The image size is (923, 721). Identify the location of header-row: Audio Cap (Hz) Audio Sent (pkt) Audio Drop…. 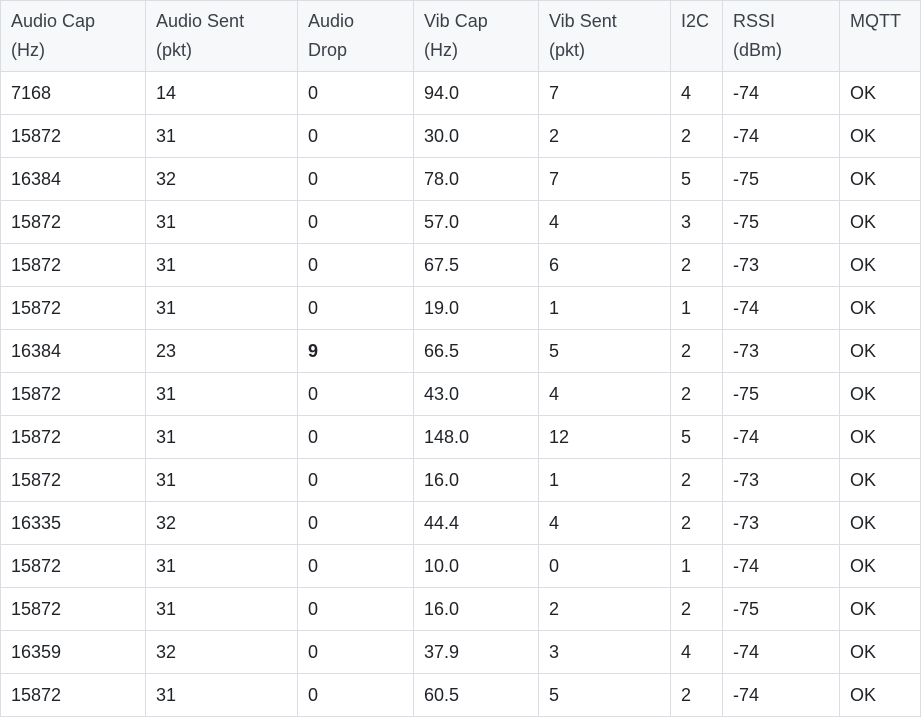
(460, 36).